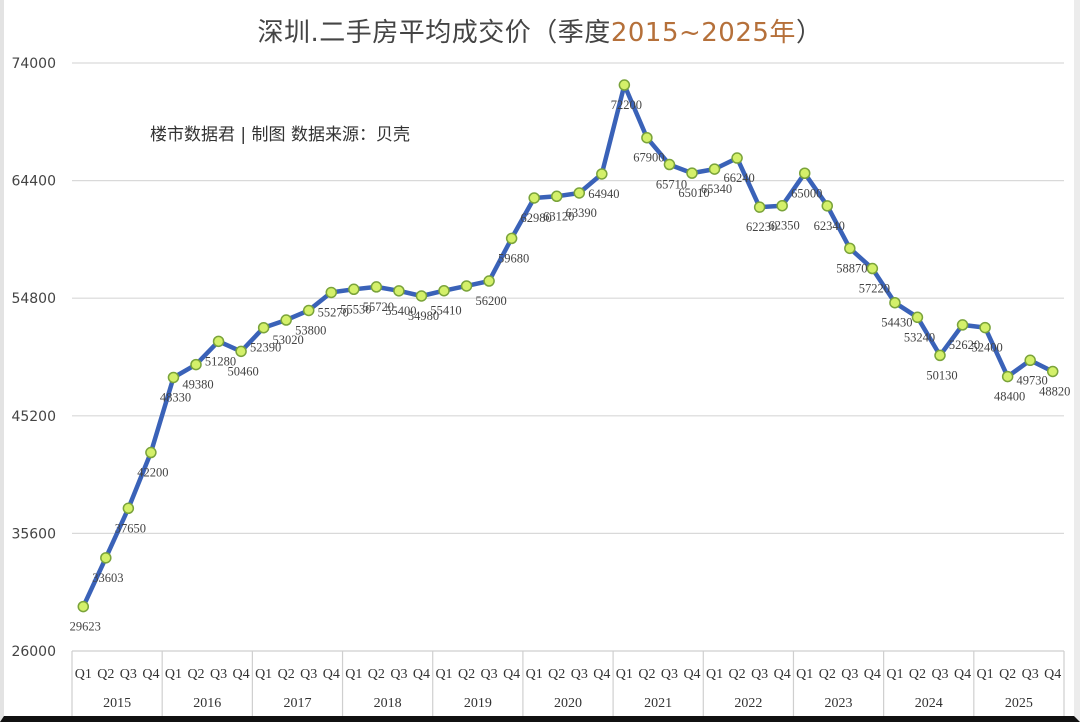 Image resolution: width=1080 pixels, height=722 pixels. Describe the element at coordinates (581, 213) in the screenshot. I see `data-label: 63390` at that location.